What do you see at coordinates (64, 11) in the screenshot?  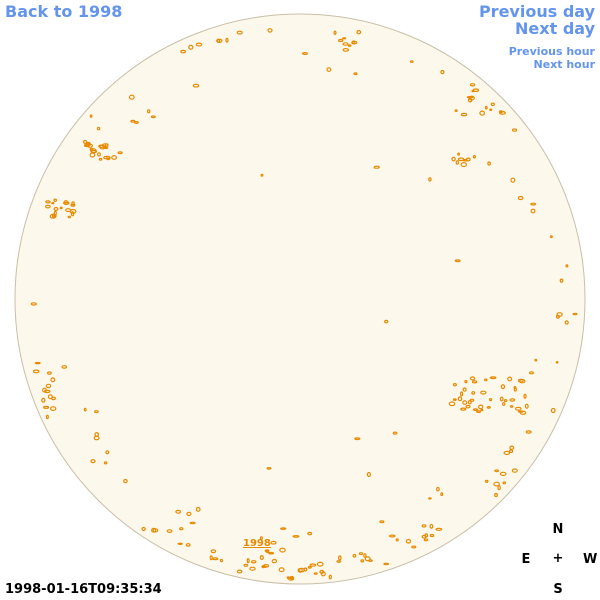 I see `back-to-year-link: Back to 1998` at bounding box center [64, 11].